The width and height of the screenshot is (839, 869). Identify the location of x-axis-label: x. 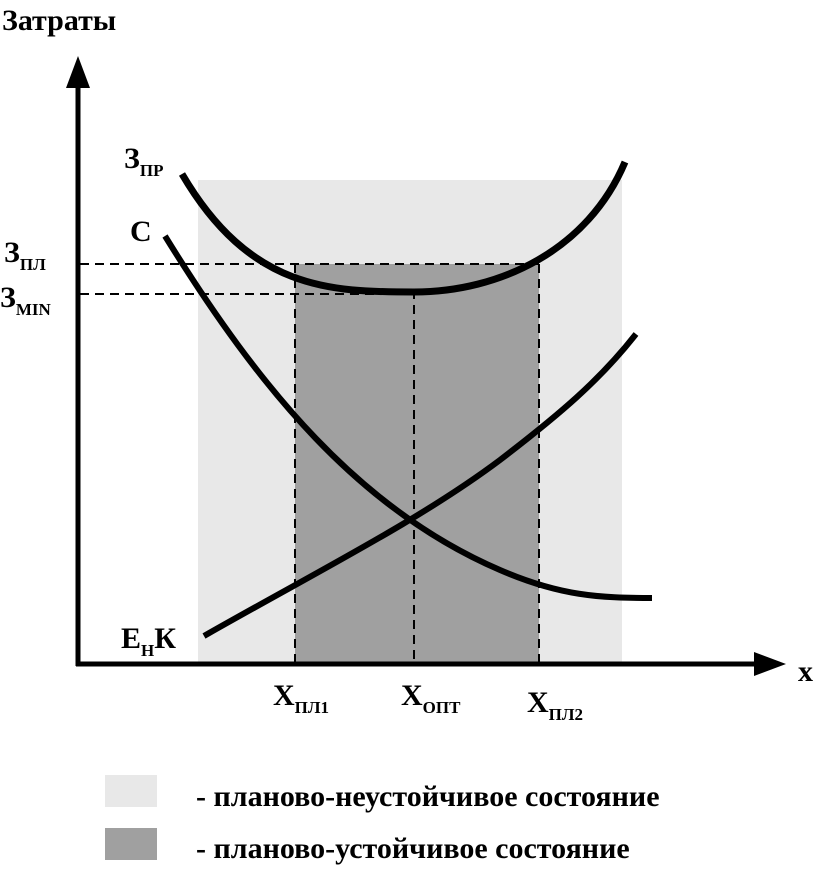
(805, 671).